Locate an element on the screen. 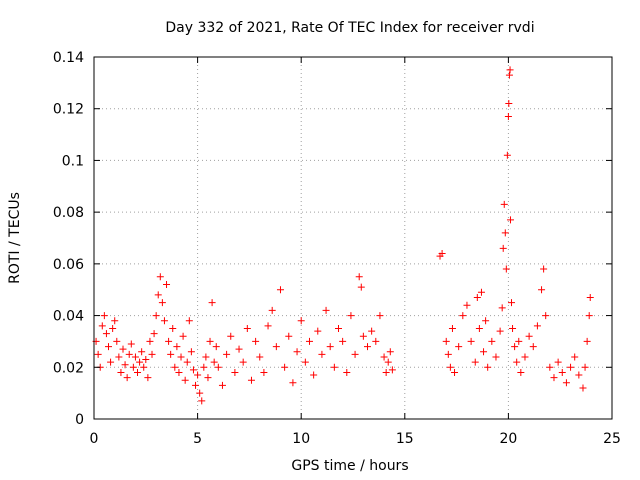 Image resolution: width=640 pixels, height=480 pixels. y-tick-label: 0.12 is located at coordinates (68, 110).